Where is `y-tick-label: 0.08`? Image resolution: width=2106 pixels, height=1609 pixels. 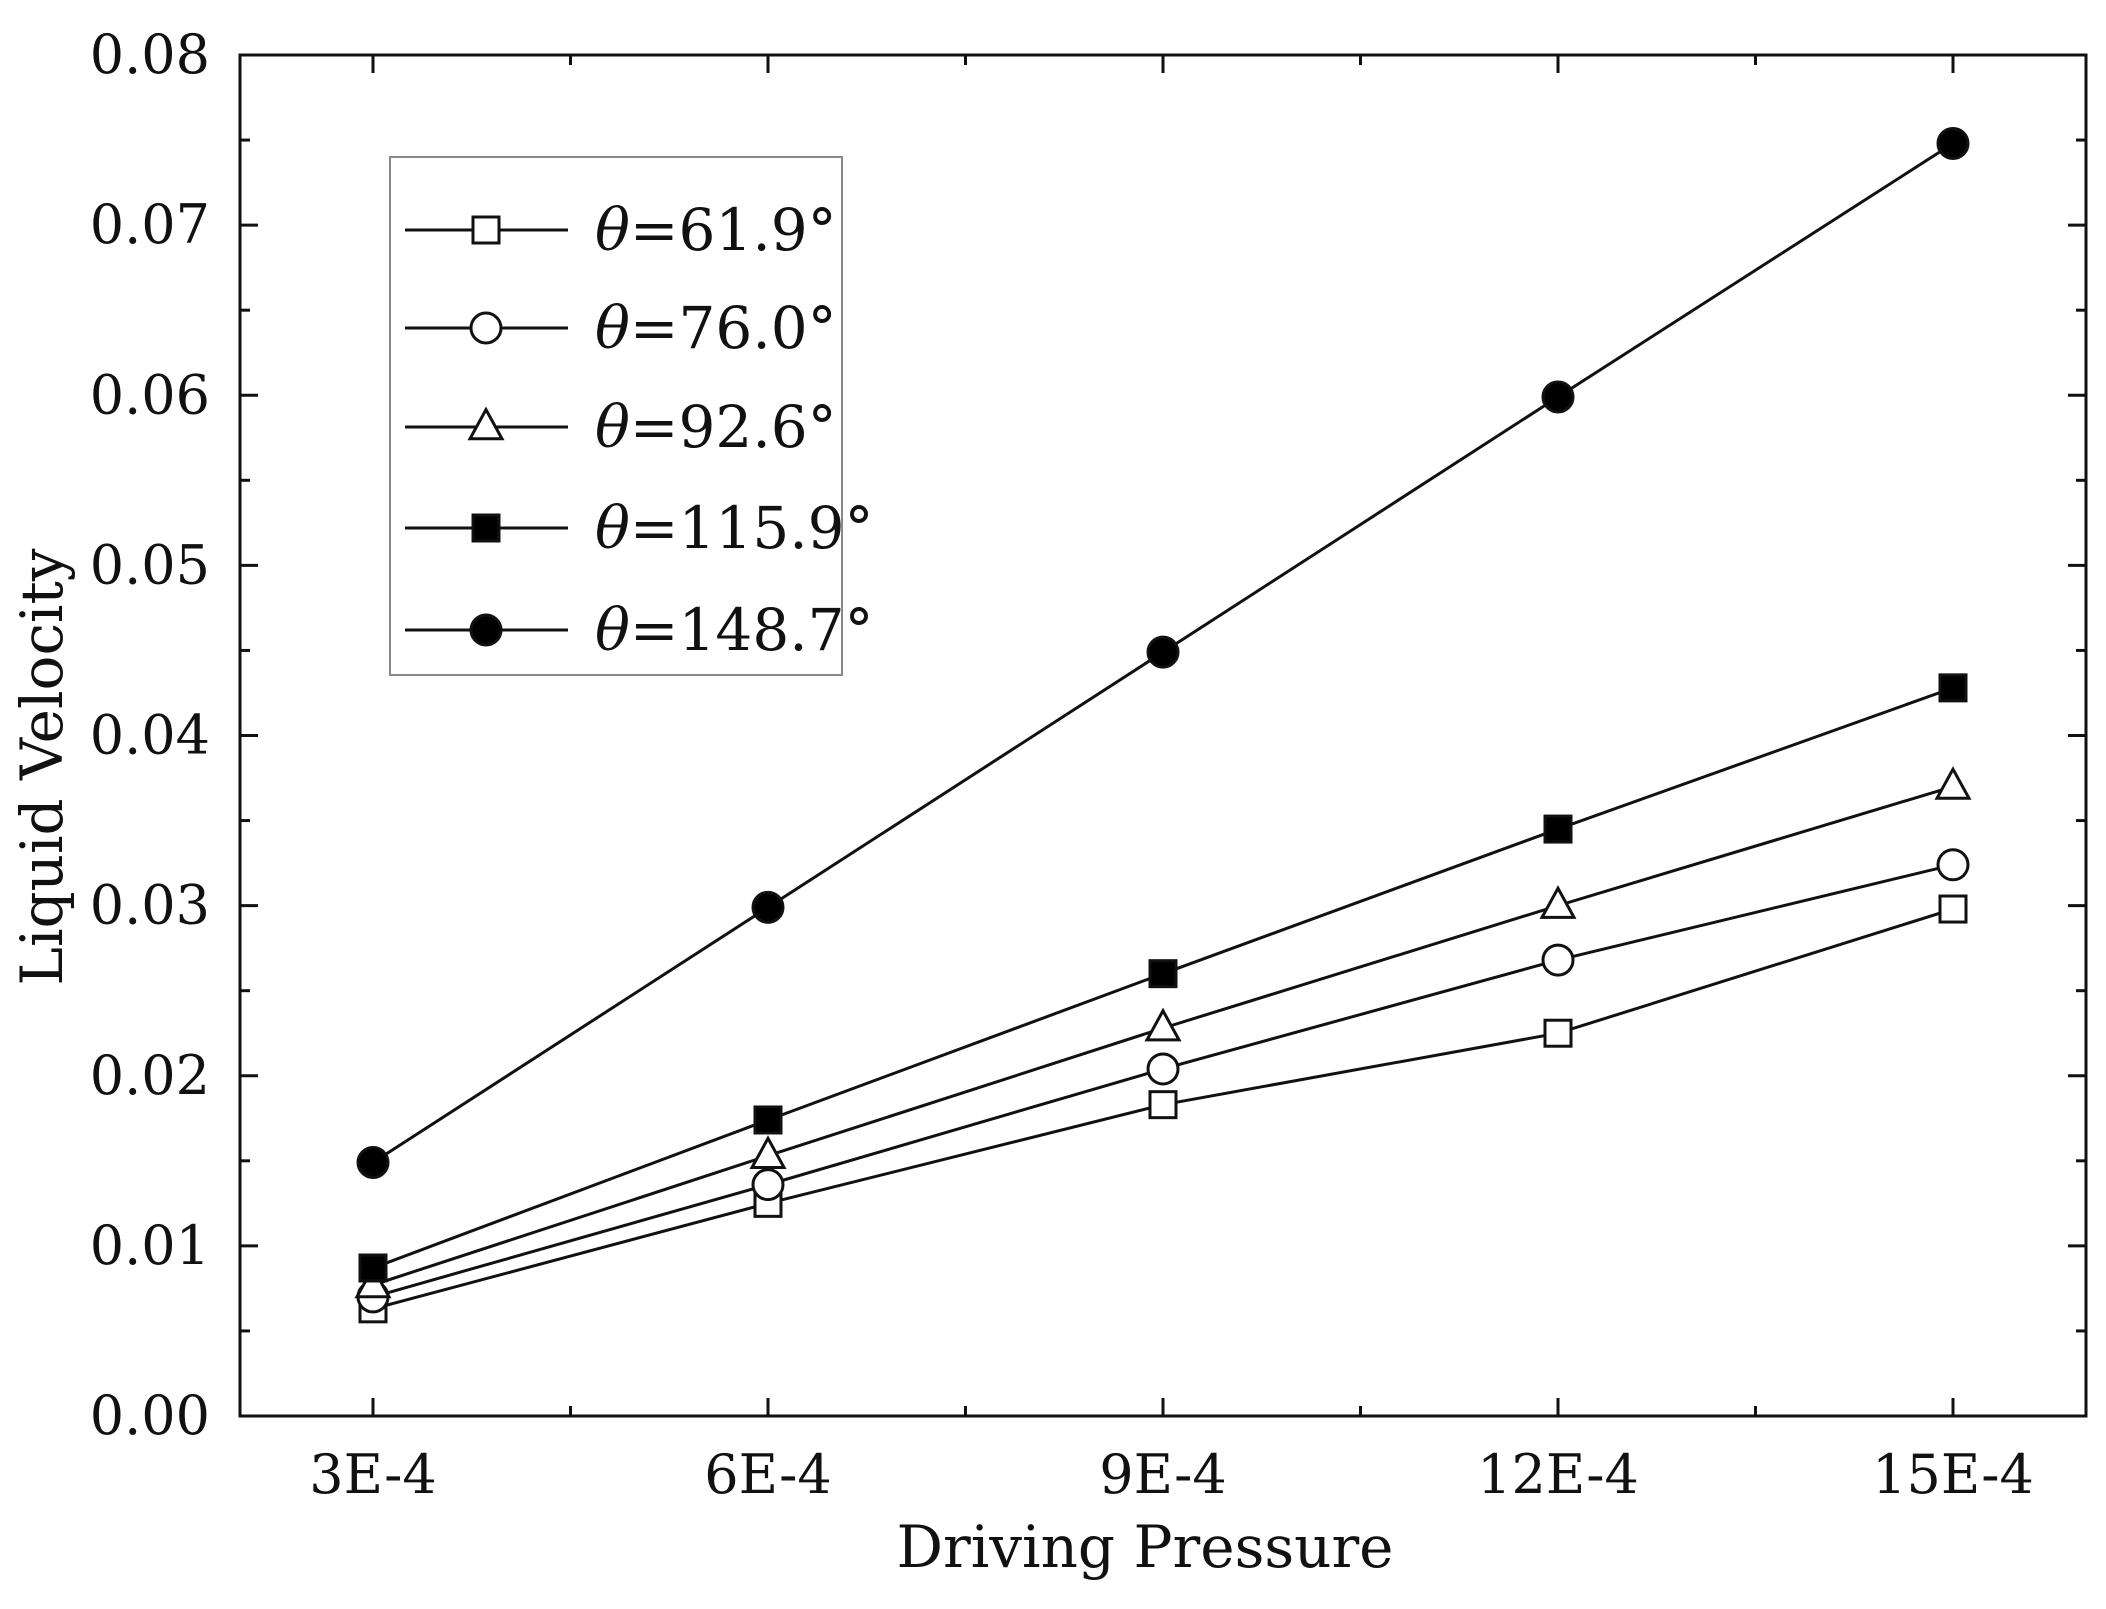 y-tick-label: 0.08 is located at coordinates (150, 54).